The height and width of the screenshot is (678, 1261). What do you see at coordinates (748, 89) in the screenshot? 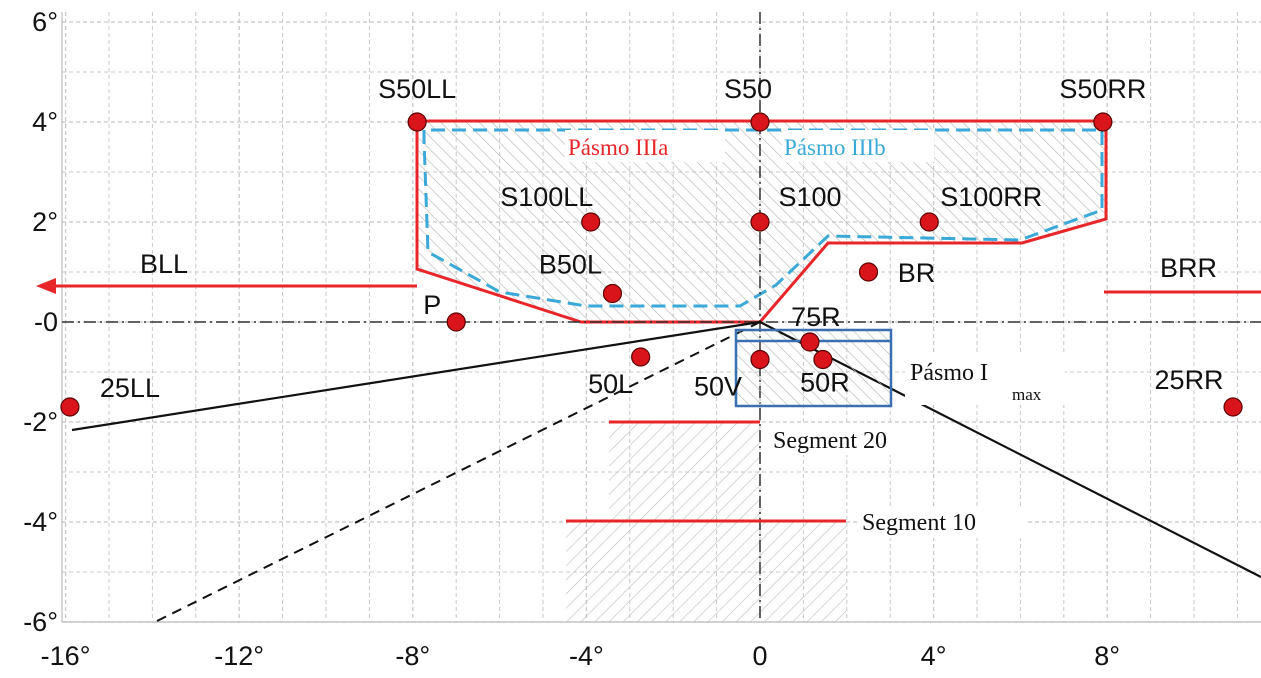
I see `point-label-s50: S50` at bounding box center [748, 89].